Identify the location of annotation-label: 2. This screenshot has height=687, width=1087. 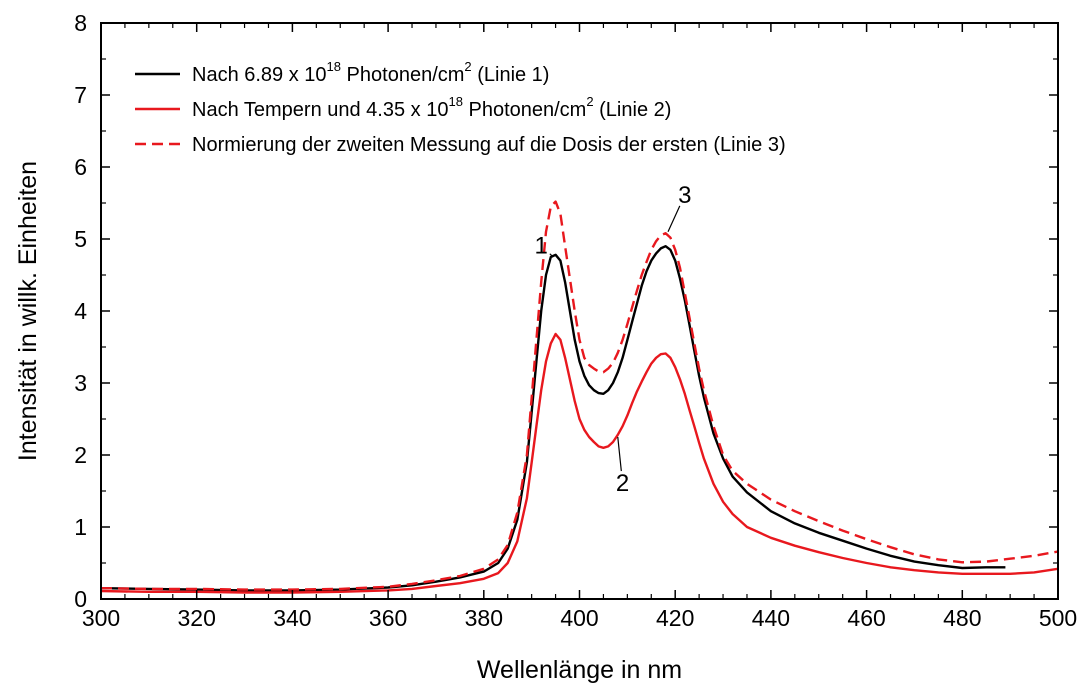
(622, 483).